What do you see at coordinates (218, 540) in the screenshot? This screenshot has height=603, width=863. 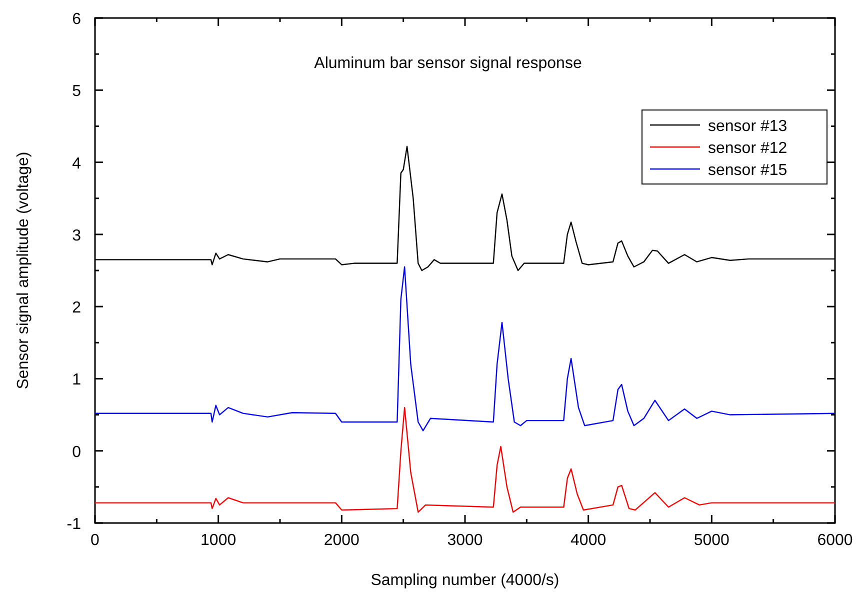 I see `x-tick-label: 1000` at bounding box center [218, 540].